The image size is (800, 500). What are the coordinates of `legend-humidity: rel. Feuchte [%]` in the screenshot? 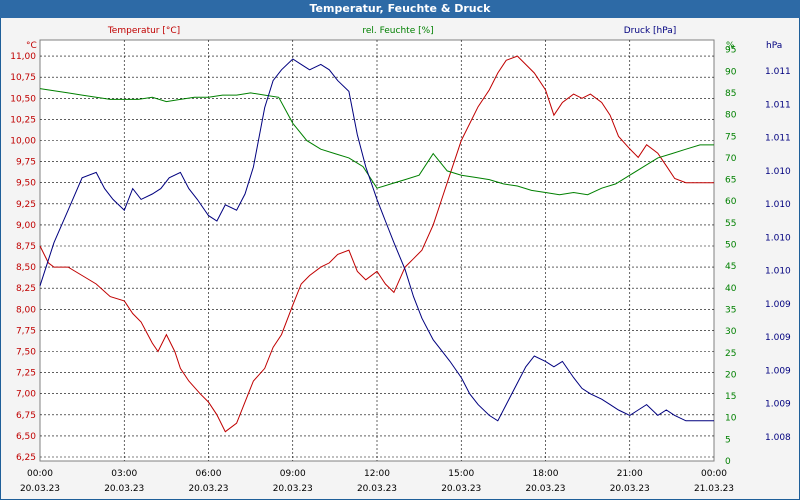 It's located at (397, 31).